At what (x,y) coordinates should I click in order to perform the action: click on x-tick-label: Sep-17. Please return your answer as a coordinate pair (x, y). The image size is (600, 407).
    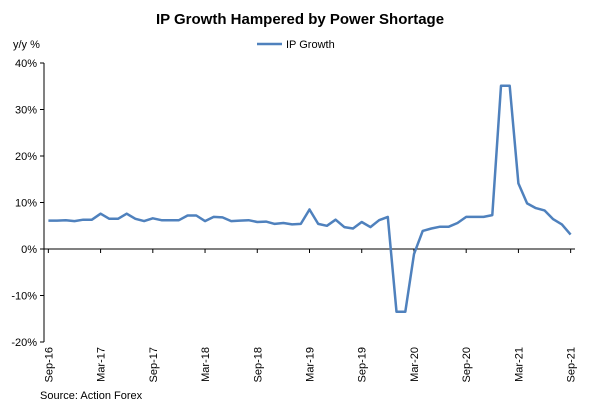
    Looking at the image, I should click on (154, 364).